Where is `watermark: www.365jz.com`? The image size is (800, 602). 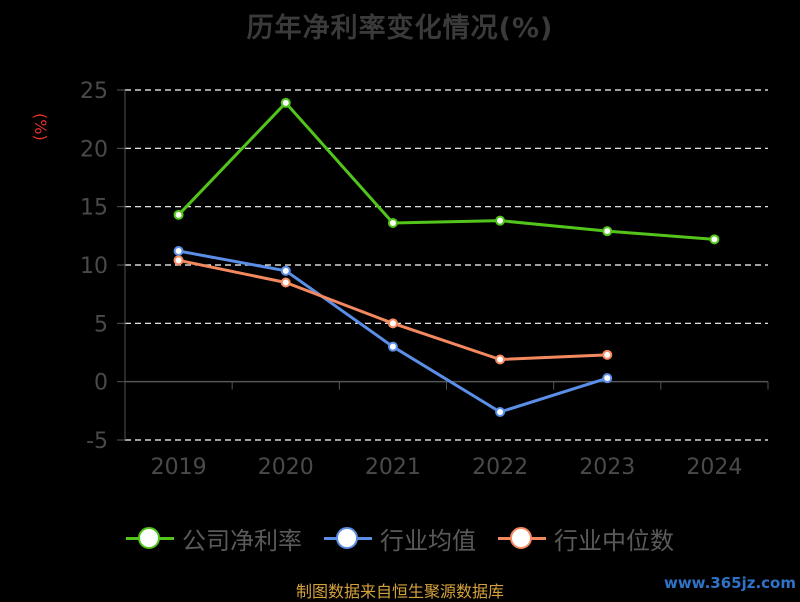
watermark: www.365jz.com is located at coordinates (729, 583).